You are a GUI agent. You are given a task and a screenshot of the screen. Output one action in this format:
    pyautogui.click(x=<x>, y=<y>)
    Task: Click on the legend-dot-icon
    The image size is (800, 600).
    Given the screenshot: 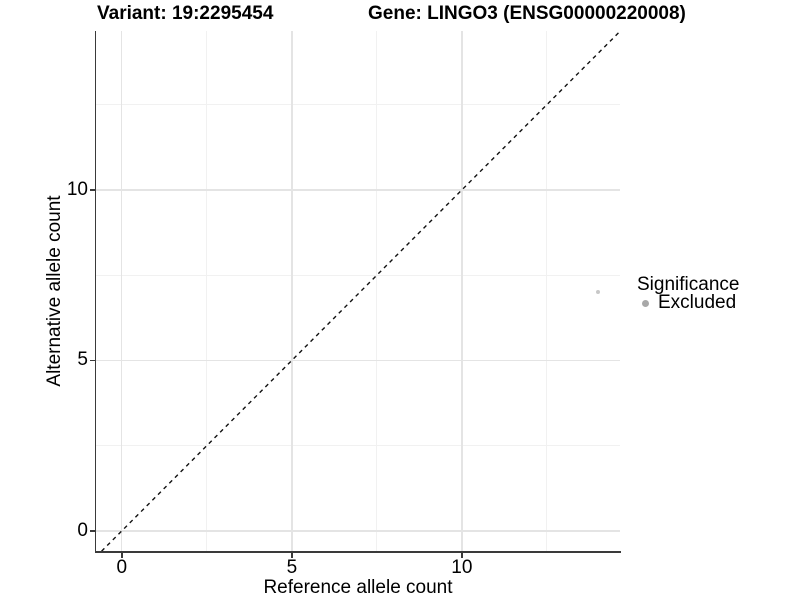 What is the action you would take?
    pyautogui.click(x=645, y=303)
    